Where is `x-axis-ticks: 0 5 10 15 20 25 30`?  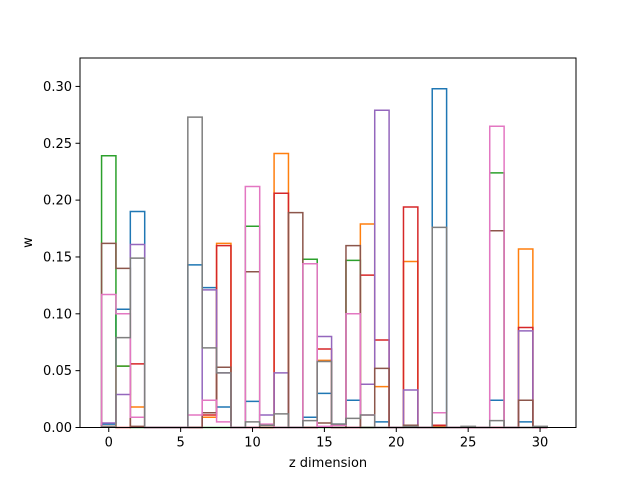
x-axis-ticks: 0 5 10 15 20 25 30 is located at coordinates (327, 439).